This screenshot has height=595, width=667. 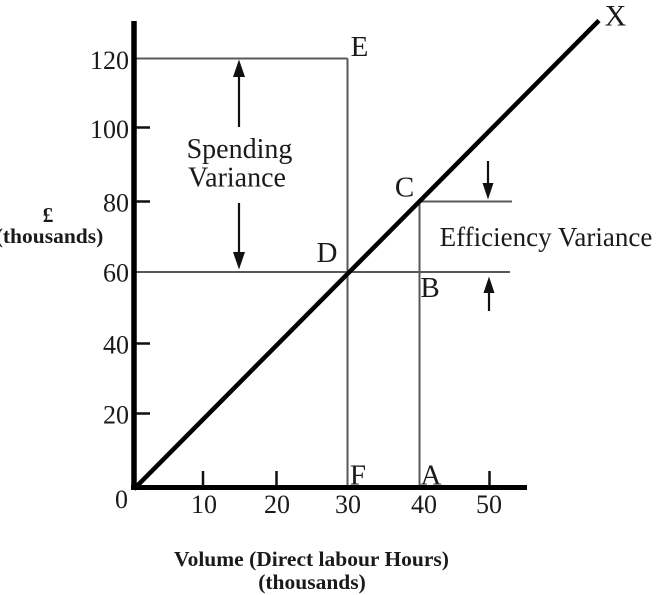 I want to click on y-tick-label-40: 40, so click(x=116, y=345).